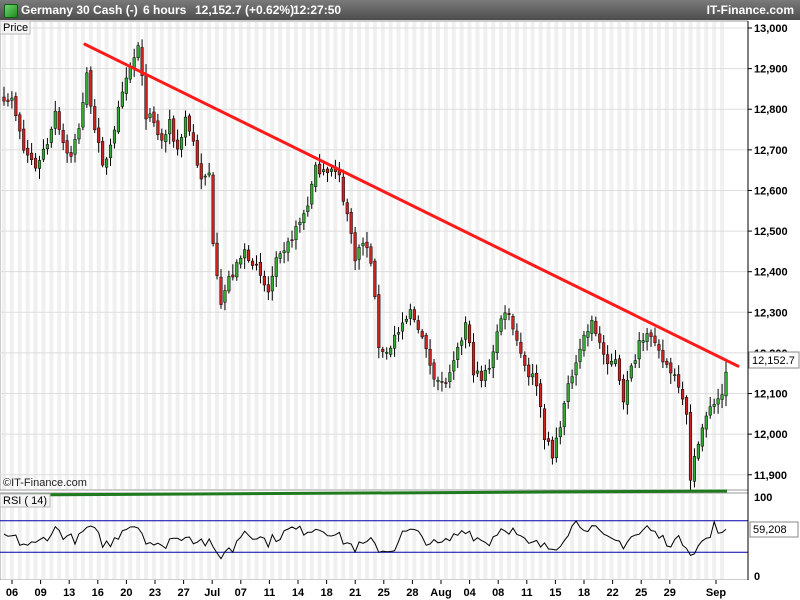  I want to click on rsi-tick-label: 0, so click(757, 577).